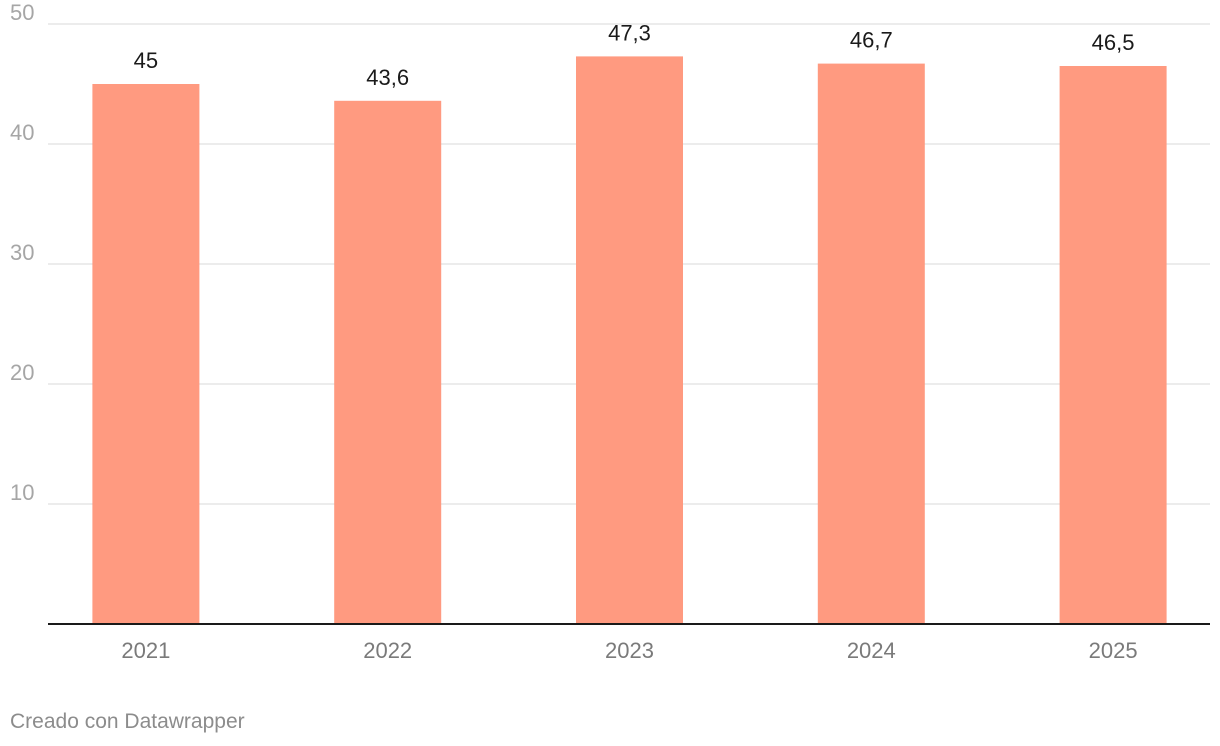 The height and width of the screenshot is (746, 1220). What do you see at coordinates (146, 60) in the screenshot?
I see `bar-value-label: 45` at bounding box center [146, 60].